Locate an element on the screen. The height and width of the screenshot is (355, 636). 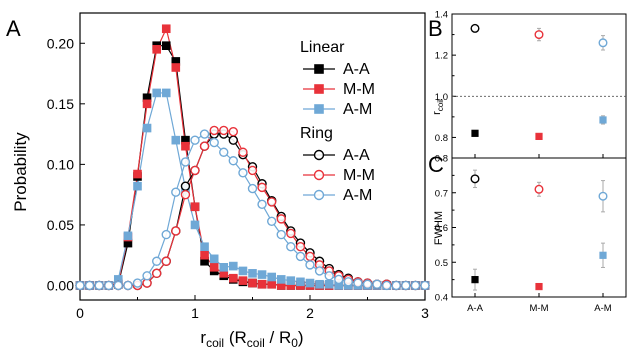
y-tick-label: 0.7 is located at coordinates (441, 193).